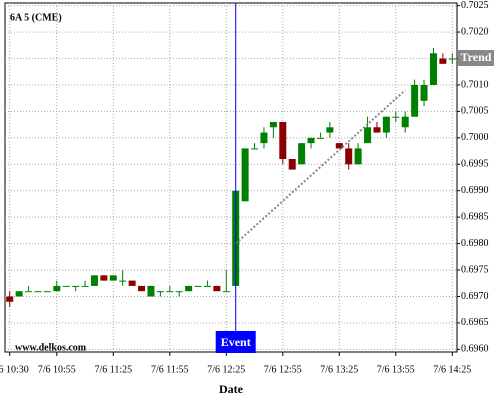 This screenshot has height=400, width=500. I want to click on y-tick-label: 0.6975, so click(475, 269).